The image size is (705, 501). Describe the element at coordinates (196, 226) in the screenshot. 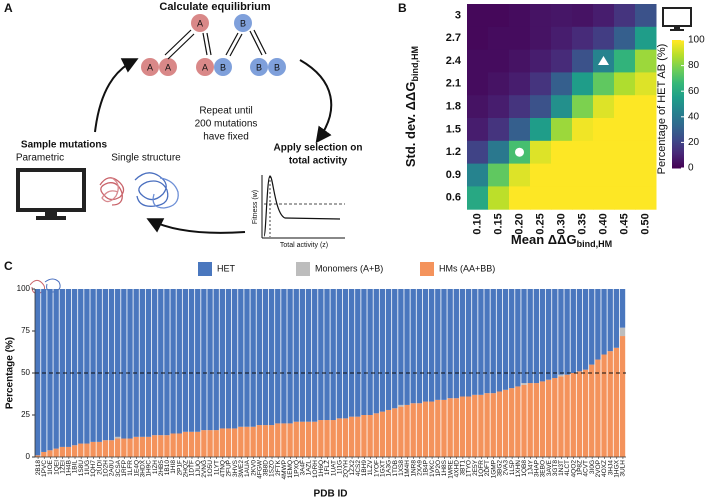

I see `cycle-arrow` at that location.